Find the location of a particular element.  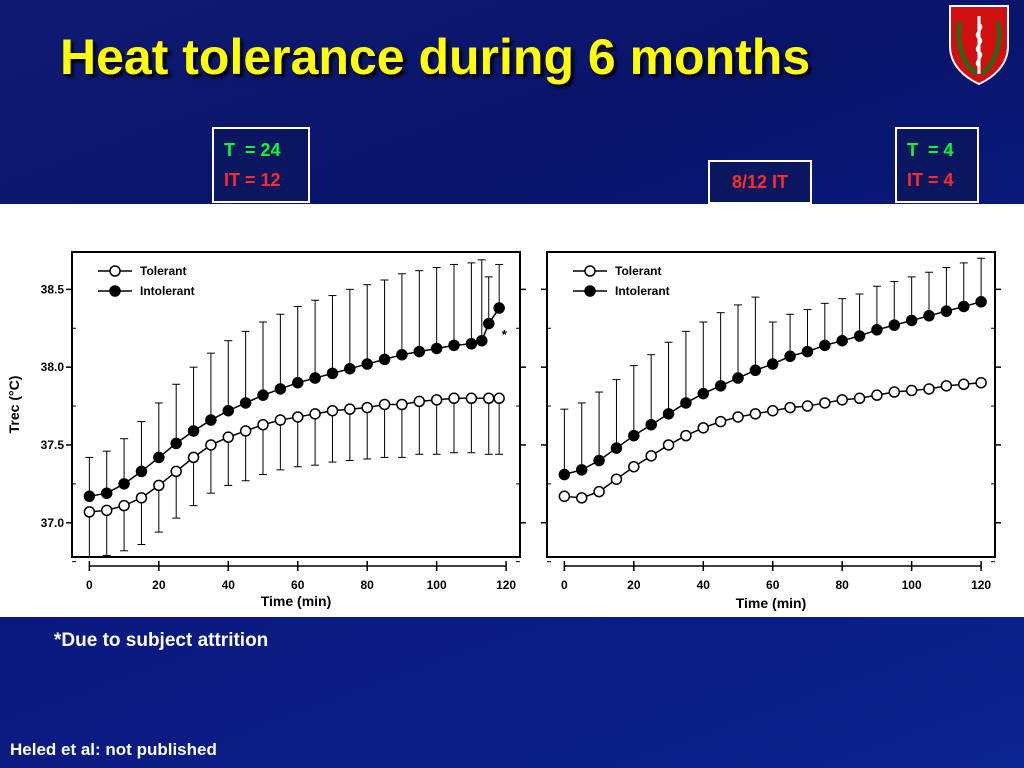

attrition-footnote: *Due to subject attrition is located at coordinates (161, 640).